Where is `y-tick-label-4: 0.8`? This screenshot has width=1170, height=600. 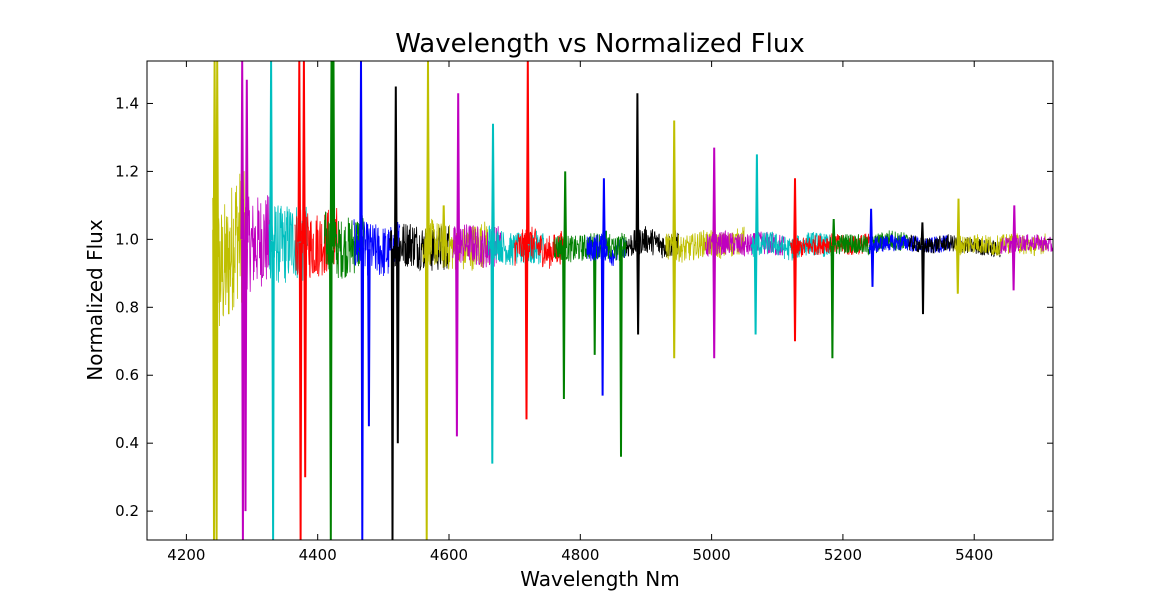
y-tick-label-4: 0.8 is located at coordinates (127, 307).